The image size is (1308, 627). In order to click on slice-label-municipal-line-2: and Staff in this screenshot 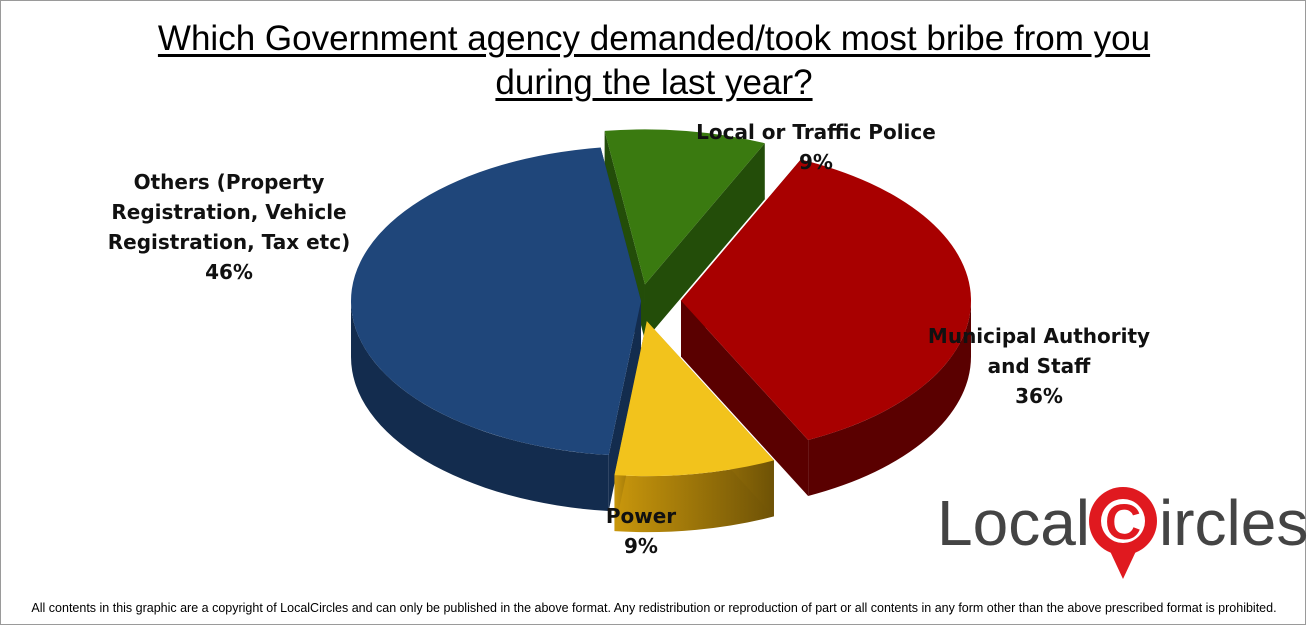, I will do `click(1039, 366)`.